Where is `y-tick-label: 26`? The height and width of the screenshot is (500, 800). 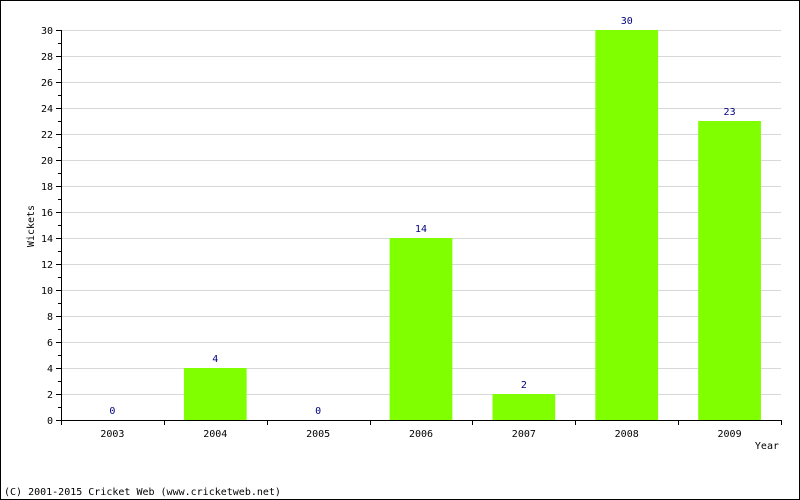 y-tick-label: 26 is located at coordinates (47, 83).